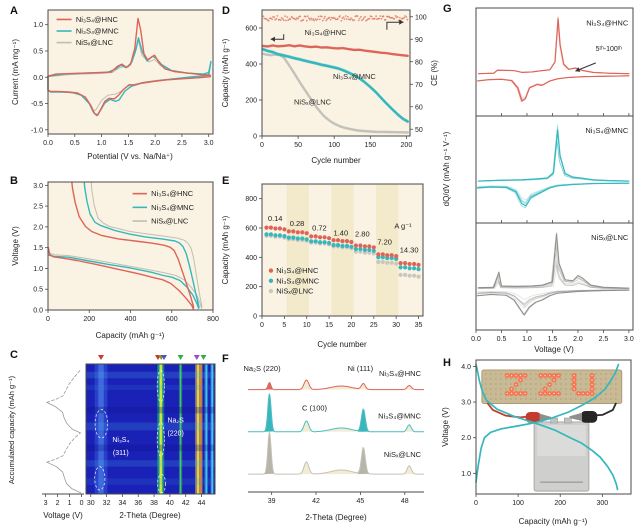  Describe the element at coordinates (405, 501) in the screenshot. I see `svg-text: 48` at that location.